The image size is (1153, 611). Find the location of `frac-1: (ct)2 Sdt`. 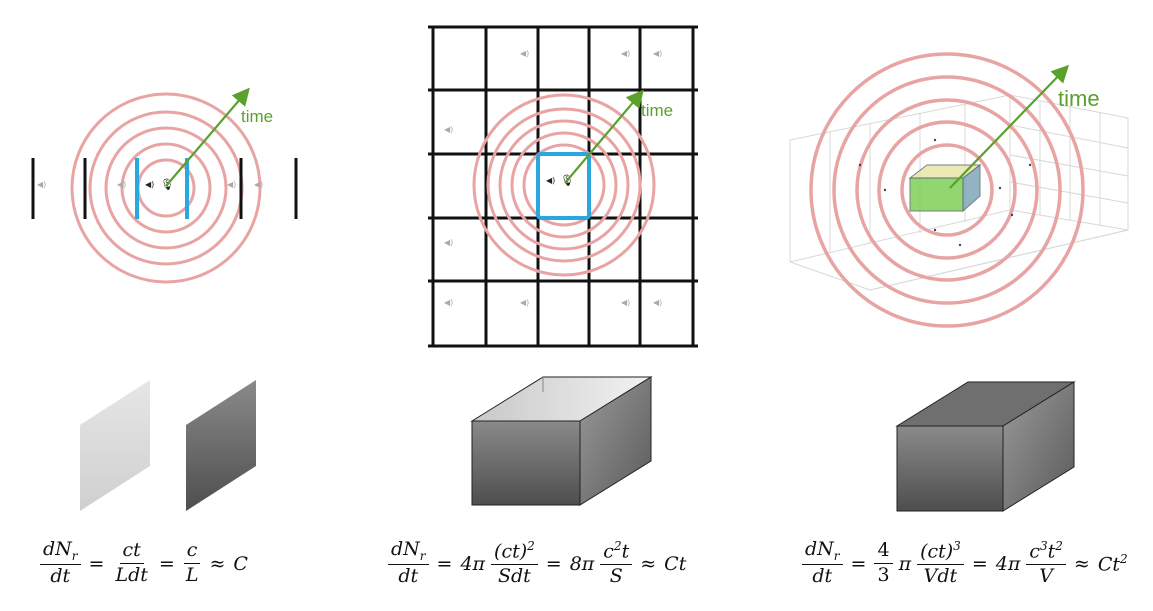

frac-1: (ct)2 Sdt is located at coordinates (514, 563).